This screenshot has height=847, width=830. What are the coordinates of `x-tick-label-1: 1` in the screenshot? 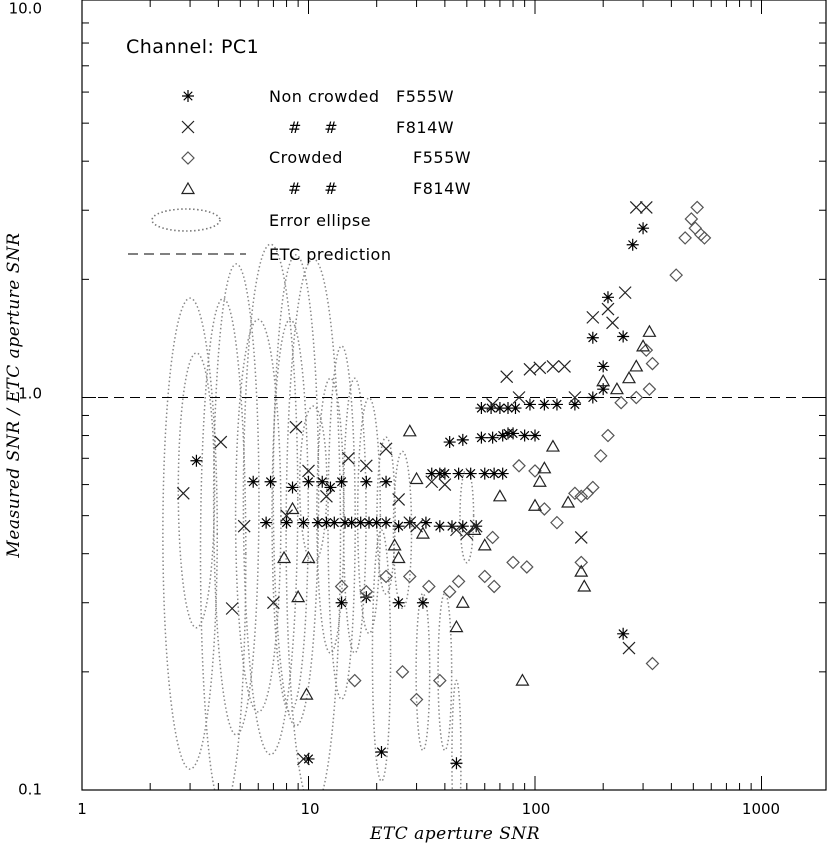 It's located at (82, 809).